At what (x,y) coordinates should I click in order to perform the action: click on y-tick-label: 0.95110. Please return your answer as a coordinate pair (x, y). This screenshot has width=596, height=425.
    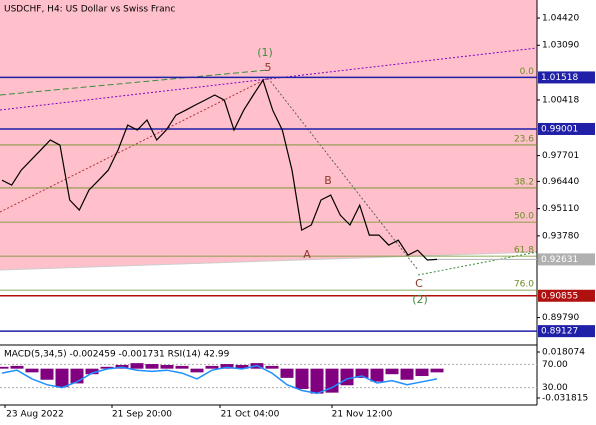
    Looking at the image, I should click on (560, 209).